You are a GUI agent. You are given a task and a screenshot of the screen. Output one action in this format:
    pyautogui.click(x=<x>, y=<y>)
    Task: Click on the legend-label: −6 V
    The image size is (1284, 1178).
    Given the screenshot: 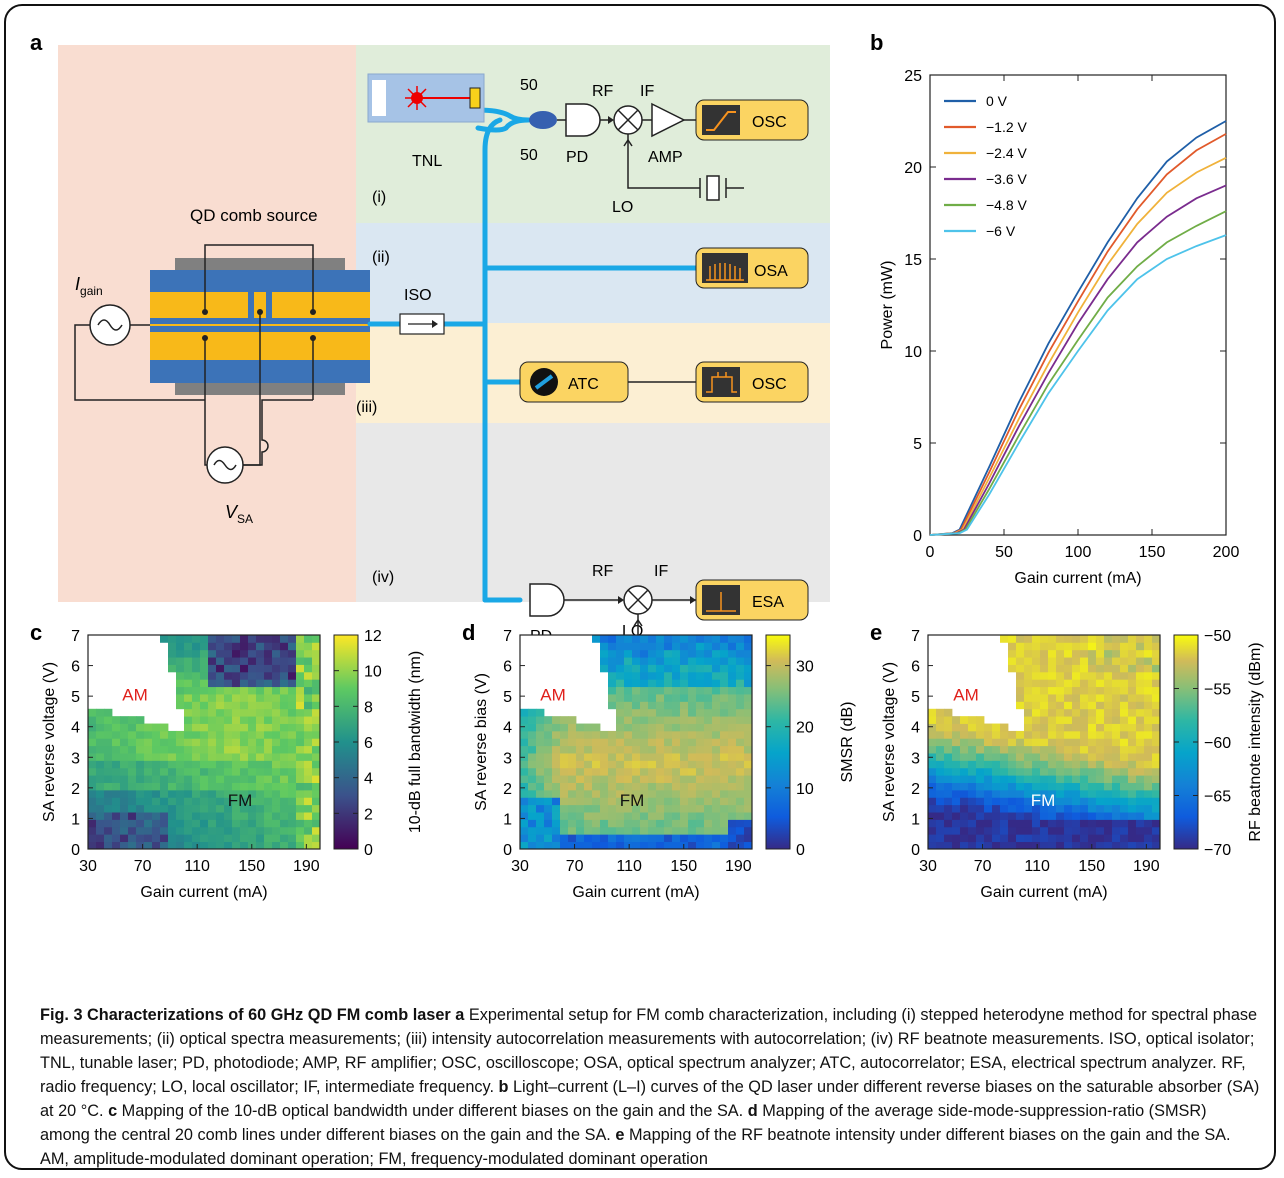 What is the action you would take?
    pyautogui.click(x=1001, y=231)
    